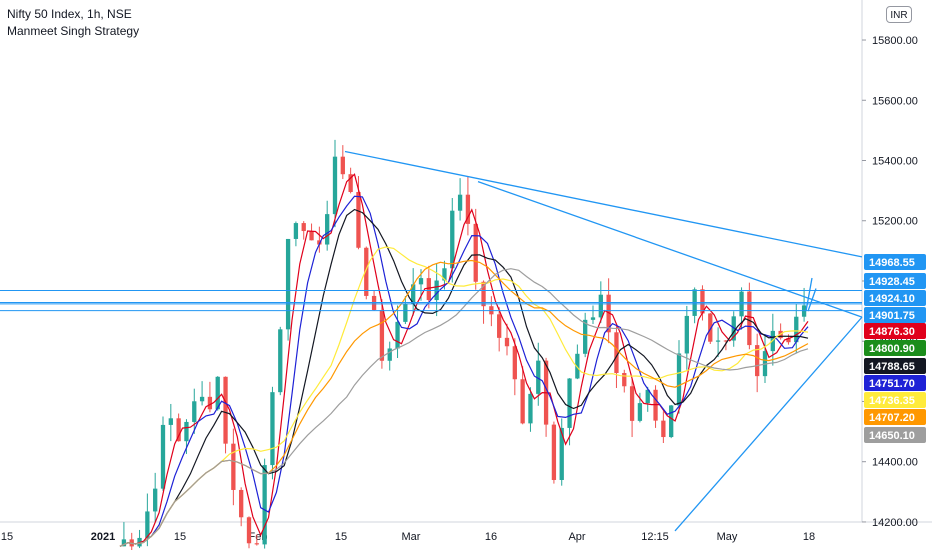 The height and width of the screenshot is (550, 932). I want to click on price-tag-label: 14800.90, so click(892, 349).